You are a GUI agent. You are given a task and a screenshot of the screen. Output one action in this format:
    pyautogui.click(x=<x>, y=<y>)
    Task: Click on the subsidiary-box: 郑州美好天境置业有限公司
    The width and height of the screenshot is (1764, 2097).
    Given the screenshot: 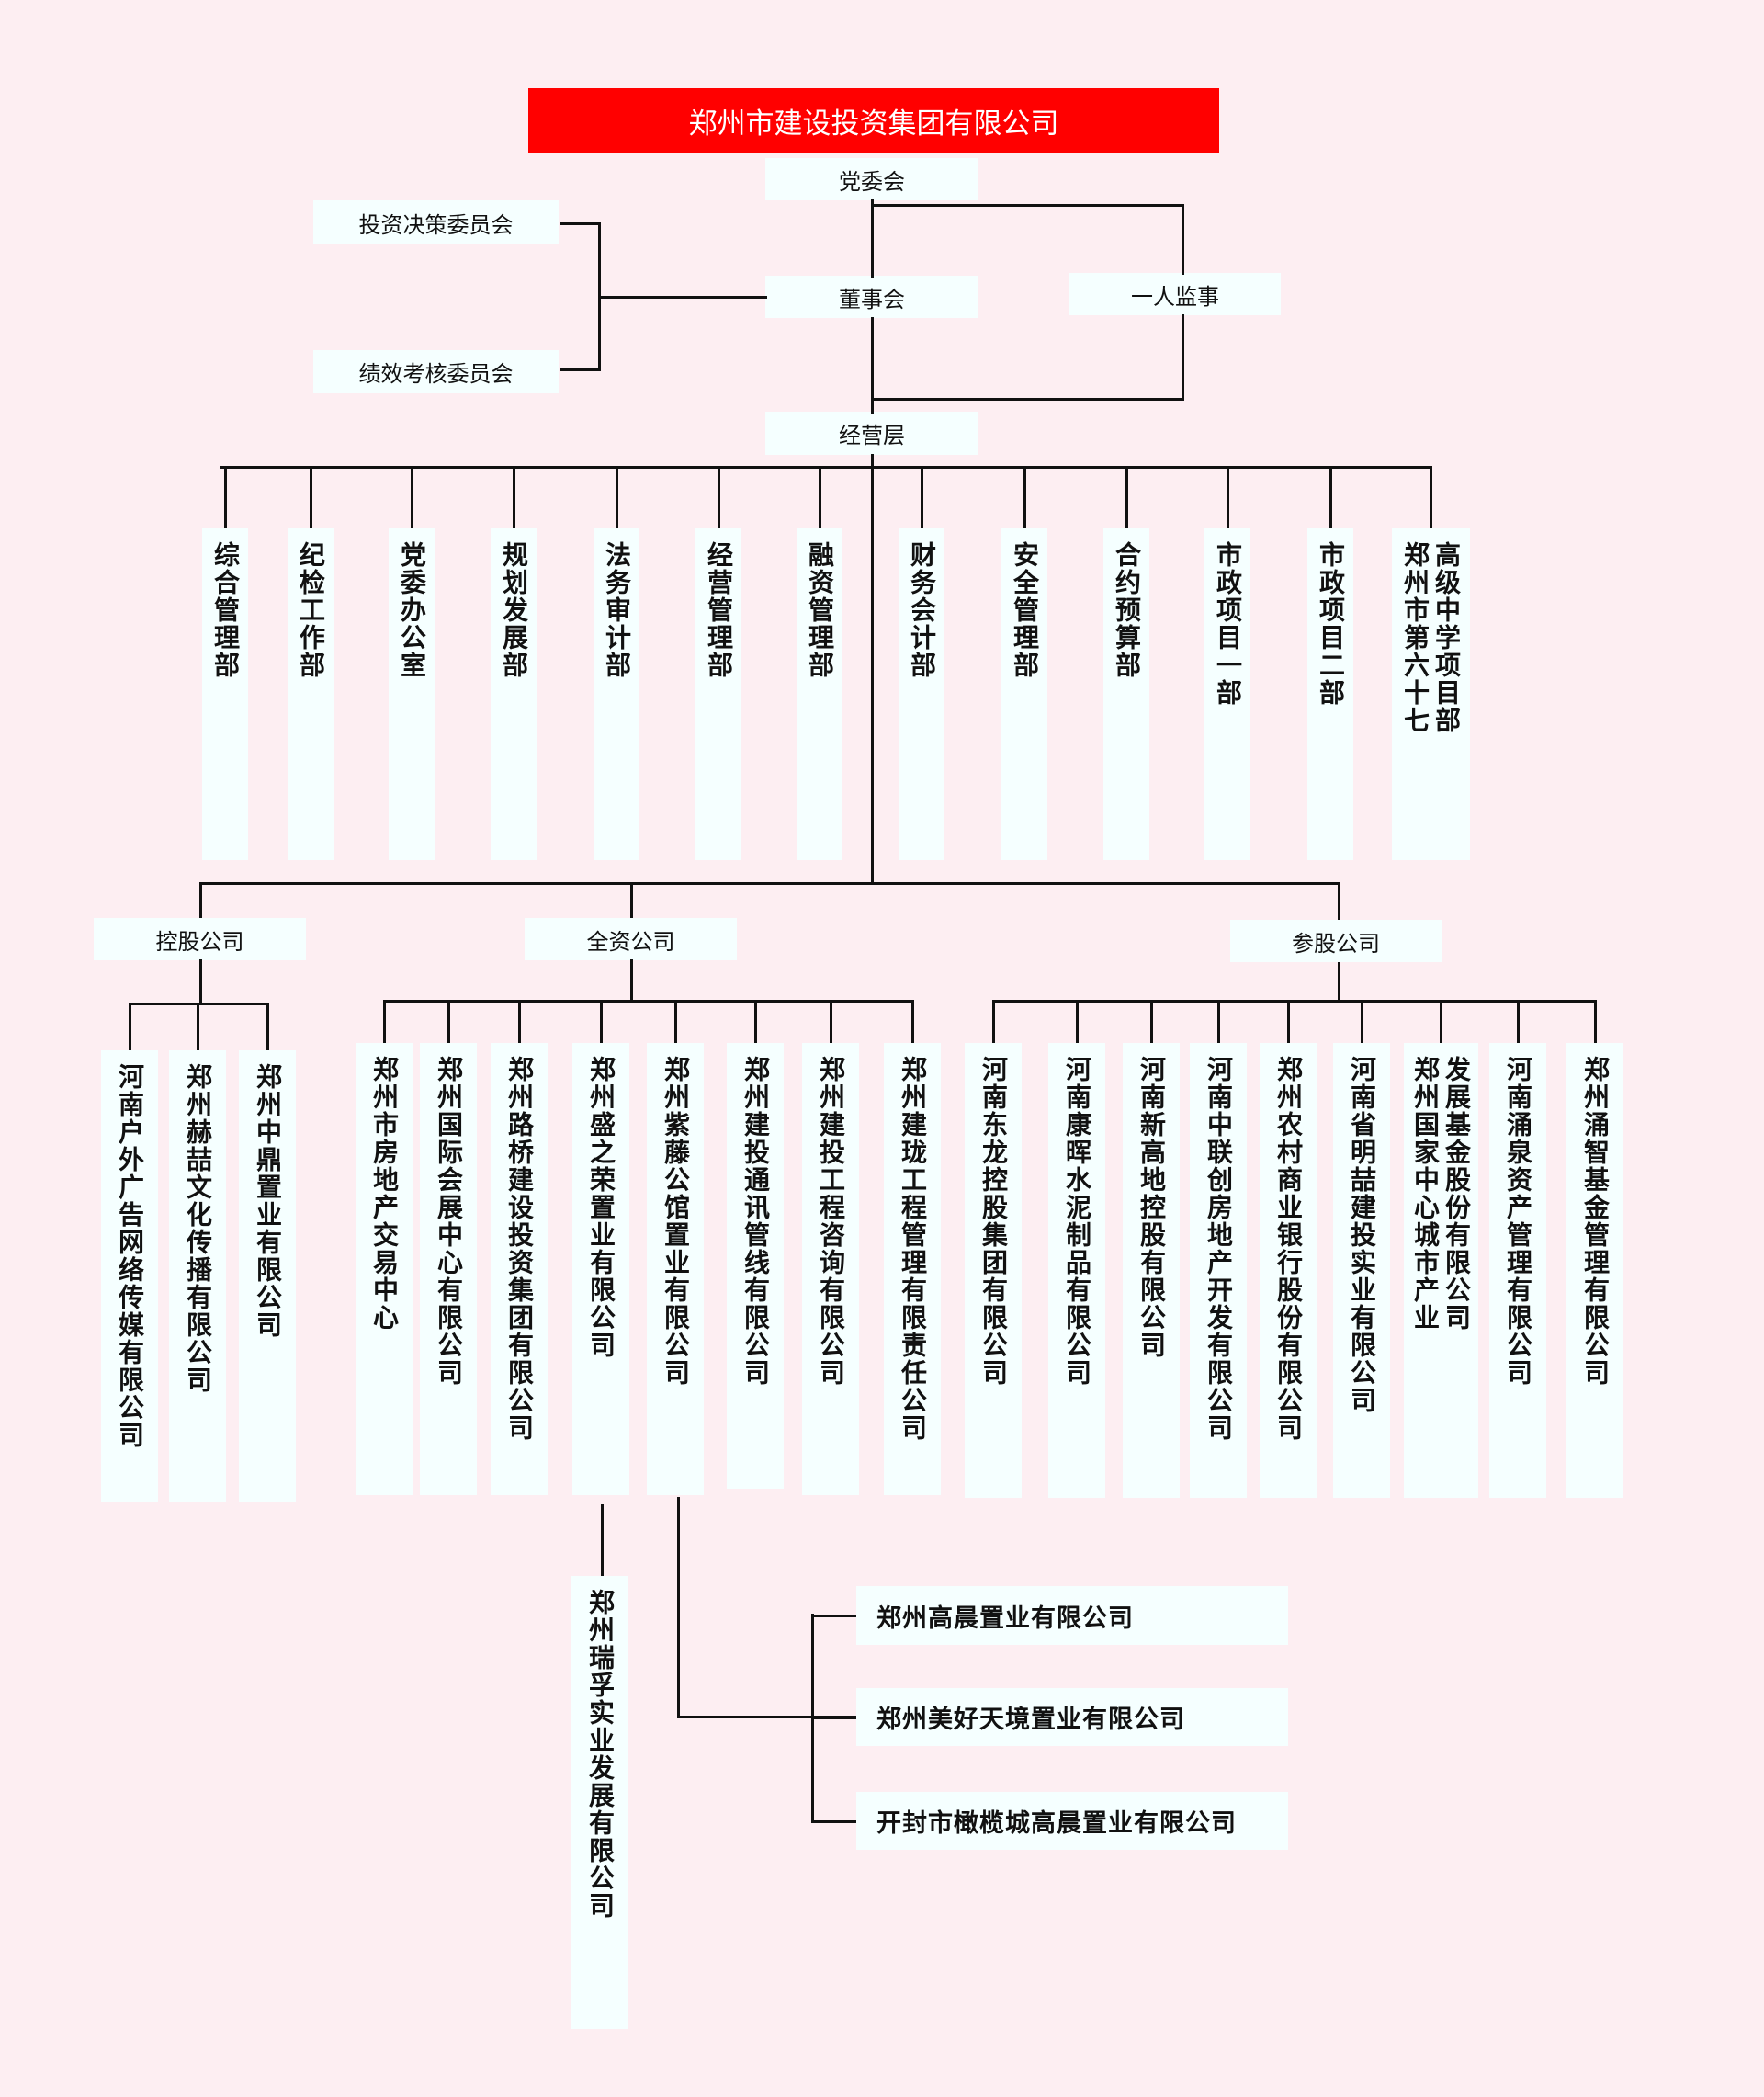 What is the action you would take?
    pyautogui.click(x=1072, y=1717)
    